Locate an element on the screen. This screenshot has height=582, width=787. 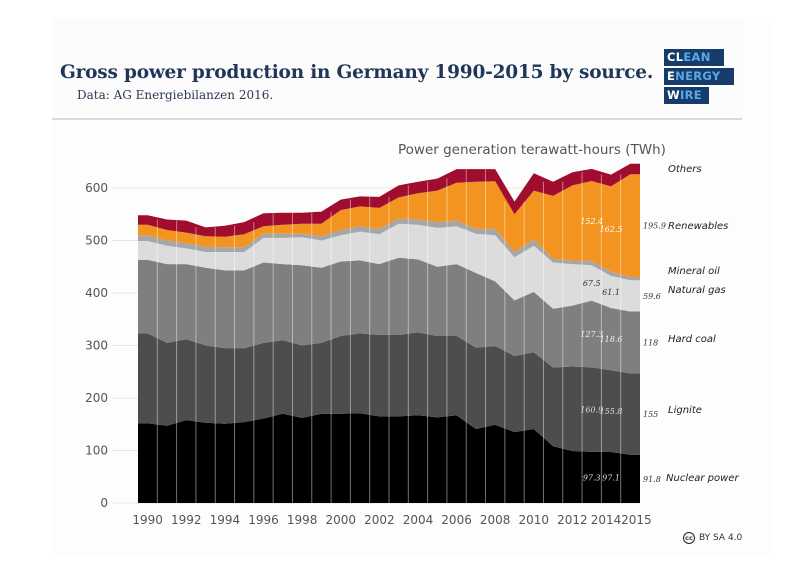
y-axis: 0 100 200 300 400 500 600 is located at coordinates (96, 345).